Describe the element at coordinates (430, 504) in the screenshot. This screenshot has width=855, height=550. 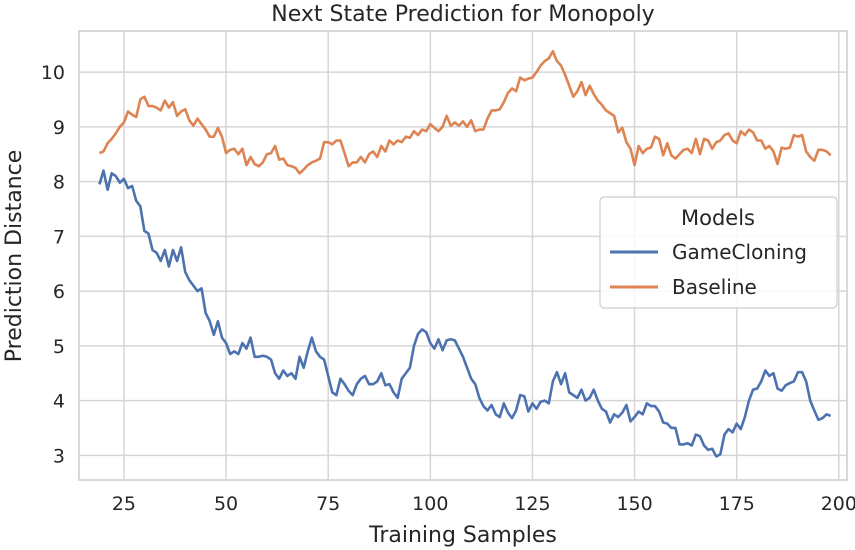
I see `x-tick-label-100: 100` at that location.